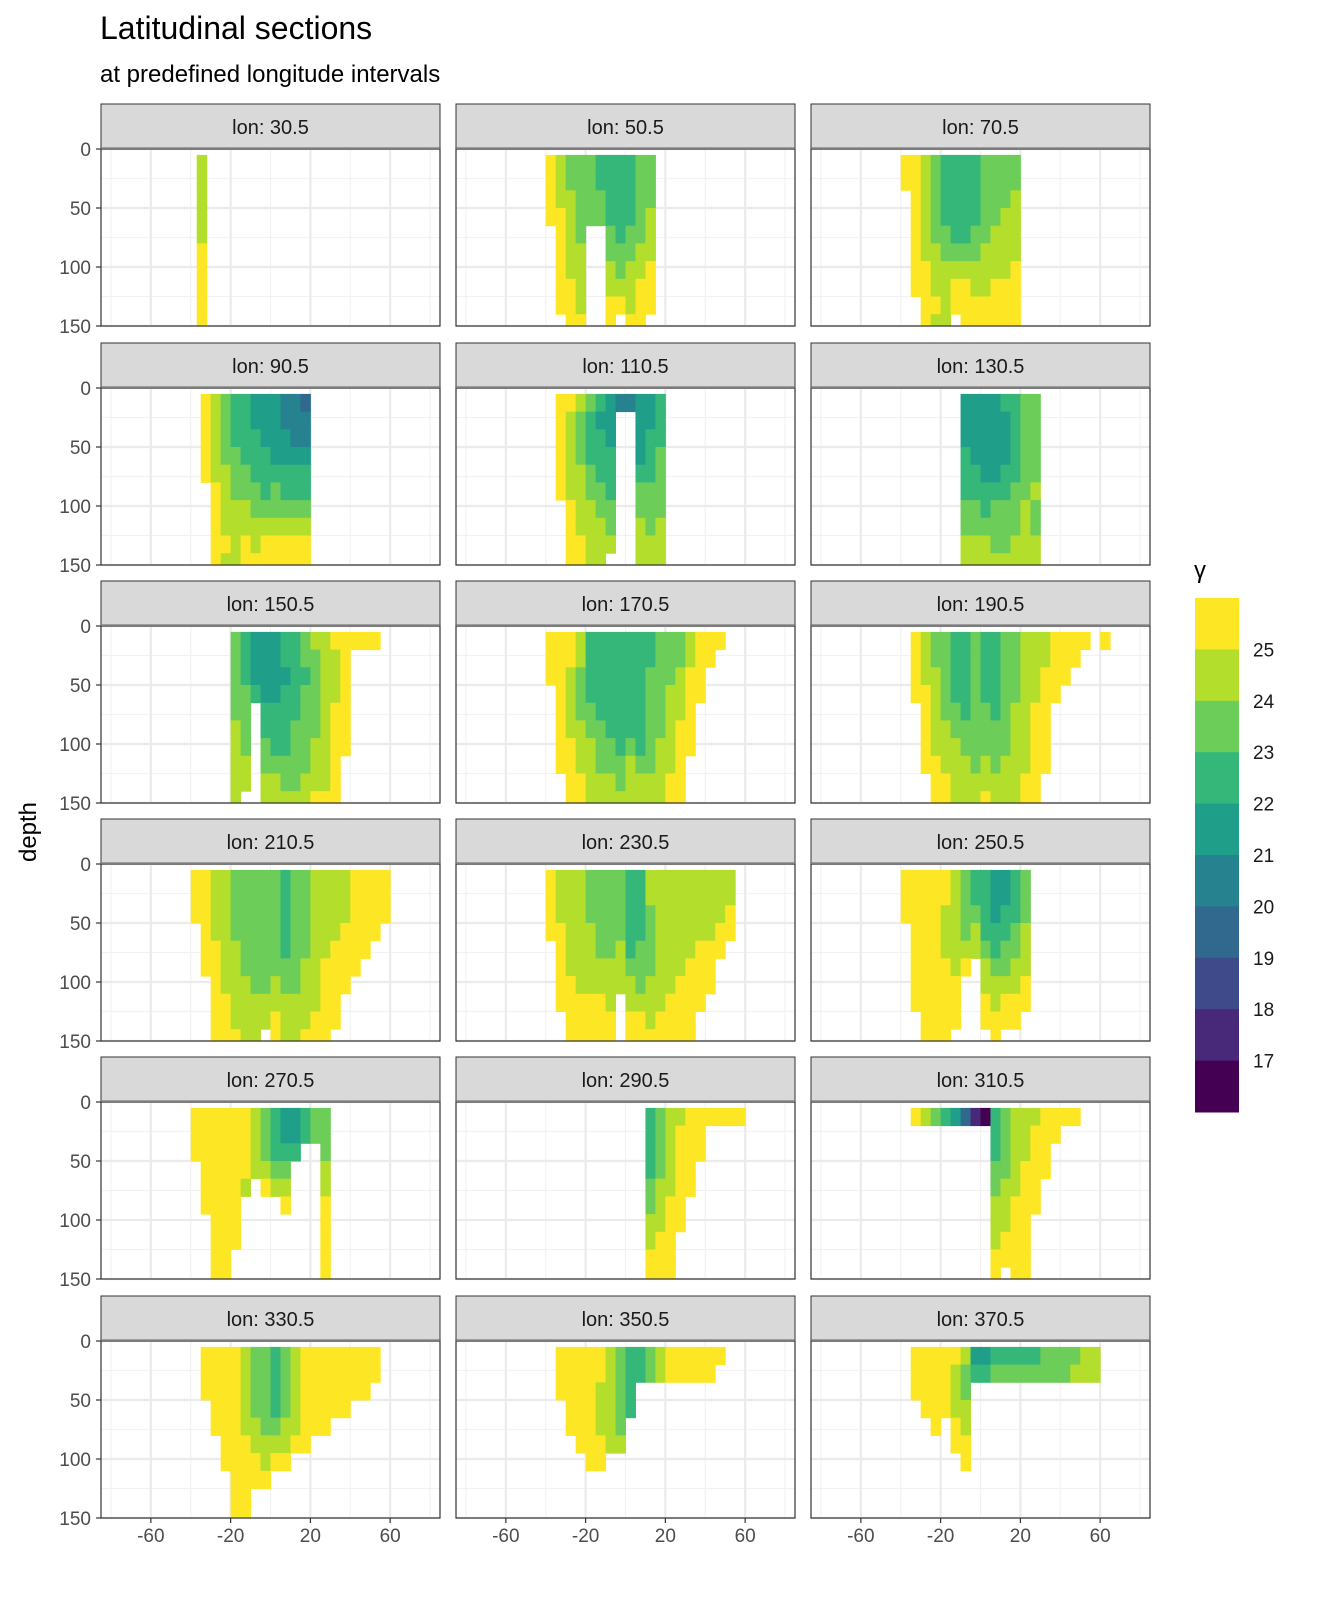 The image size is (1344, 1612). What do you see at coordinates (1217, 983) in the screenshot?
I see `legend-color-bin` at bounding box center [1217, 983].